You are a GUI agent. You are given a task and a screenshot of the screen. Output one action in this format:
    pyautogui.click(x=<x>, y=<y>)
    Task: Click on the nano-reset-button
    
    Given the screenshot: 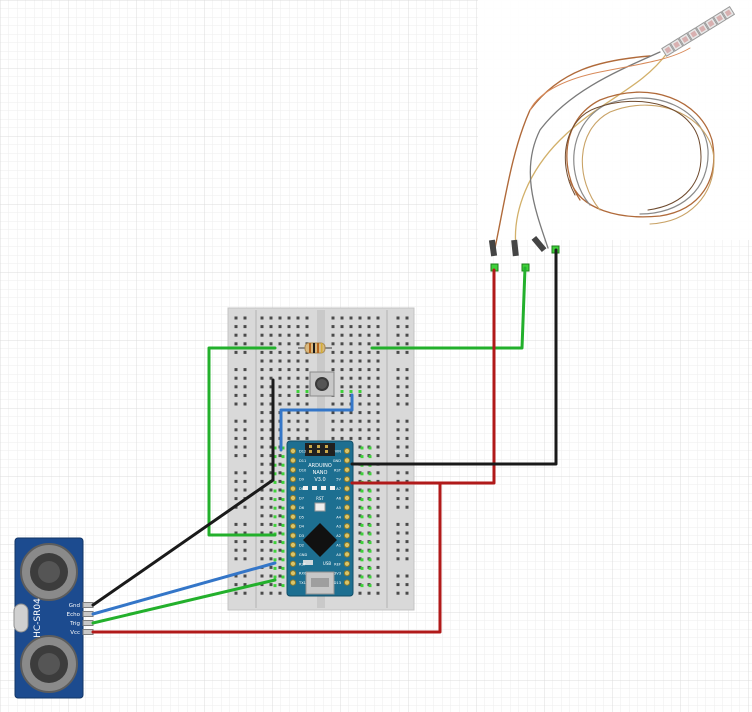 What is the action you would take?
    pyautogui.click(x=320, y=507)
    